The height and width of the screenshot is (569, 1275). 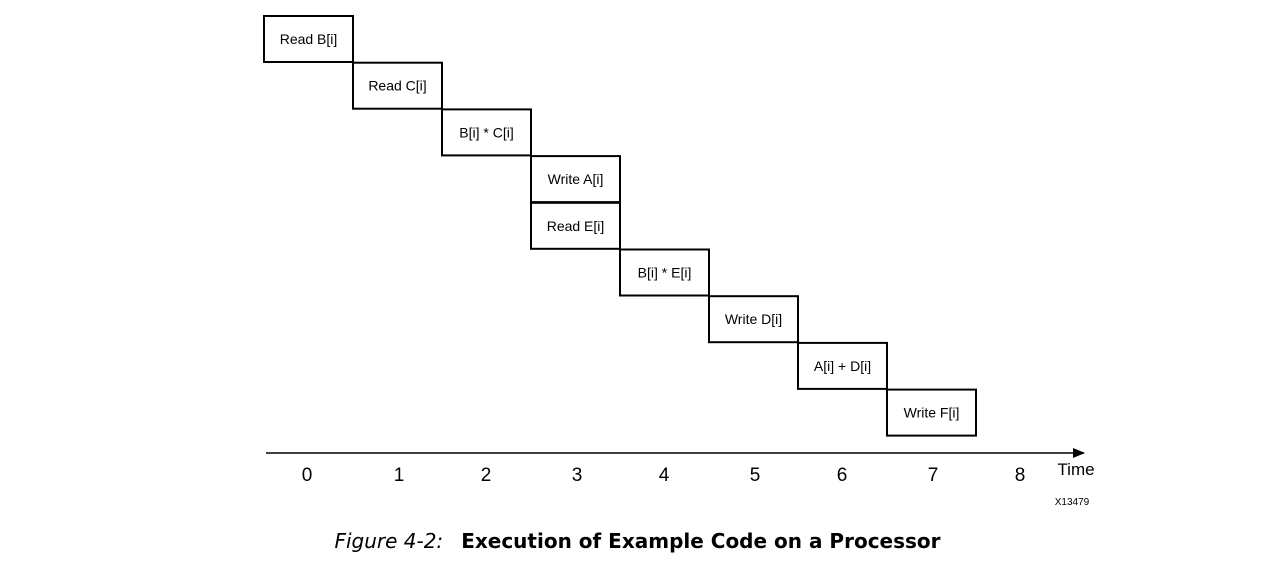 I want to click on time-tick-label: 5, so click(x=755, y=475).